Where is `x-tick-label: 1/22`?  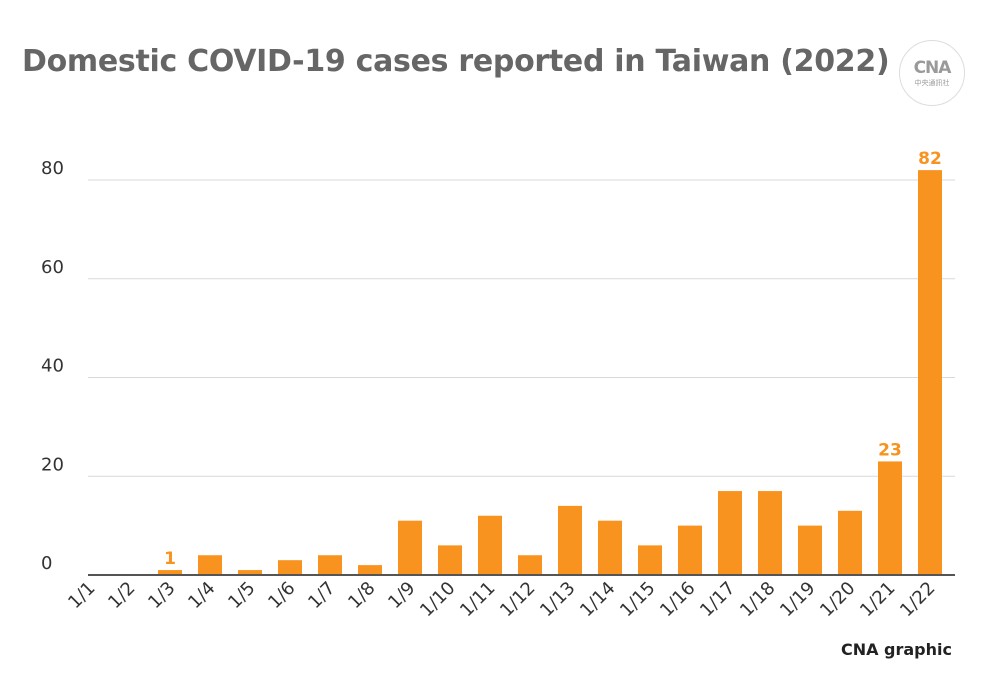 x-tick-label: 1/22 is located at coordinates (917, 599).